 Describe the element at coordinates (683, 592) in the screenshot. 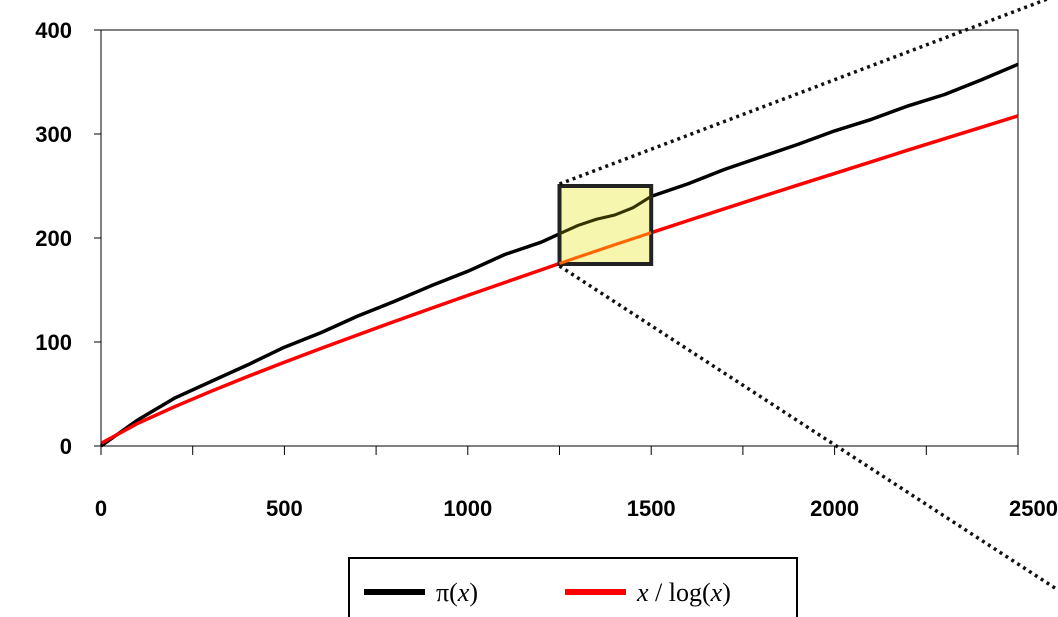

I see `legend-label-xlogx: x / log(x)` at that location.